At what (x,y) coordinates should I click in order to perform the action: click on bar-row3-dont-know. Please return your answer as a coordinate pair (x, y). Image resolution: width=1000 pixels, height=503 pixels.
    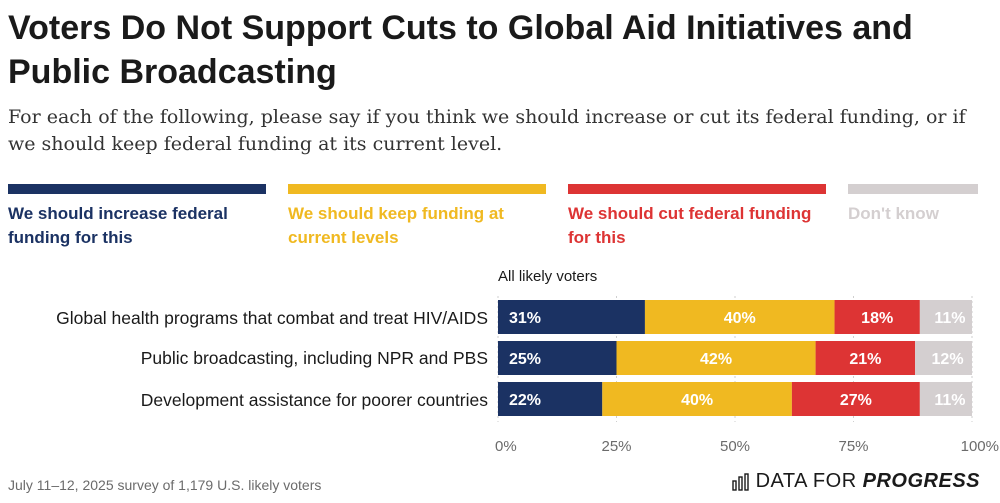
    Looking at the image, I should click on (945, 399).